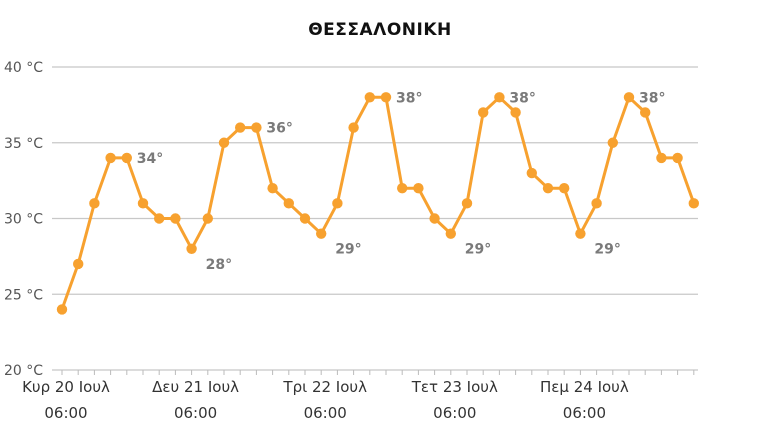  Describe the element at coordinates (66, 387) in the screenshot. I see `x-tick-label-day: Κυρ 20 Ιουλ` at that location.